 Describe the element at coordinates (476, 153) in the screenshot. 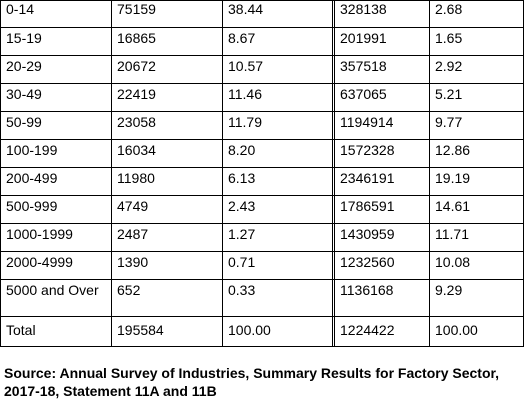

I see `table-cell: 12.86` at that location.